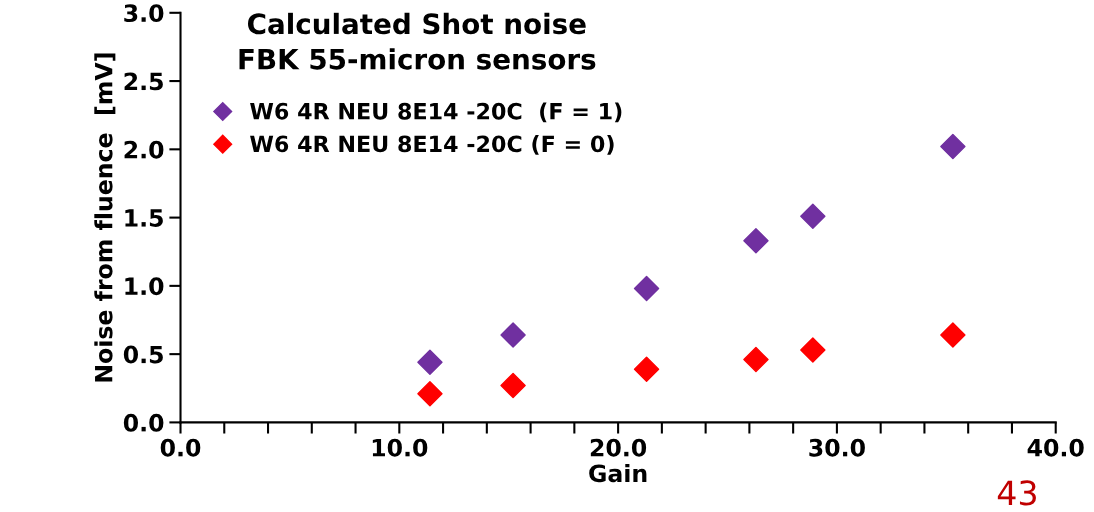  What do you see at coordinates (144, 286) in the screenshot?
I see `y-tick-label: 1.0` at bounding box center [144, 286].